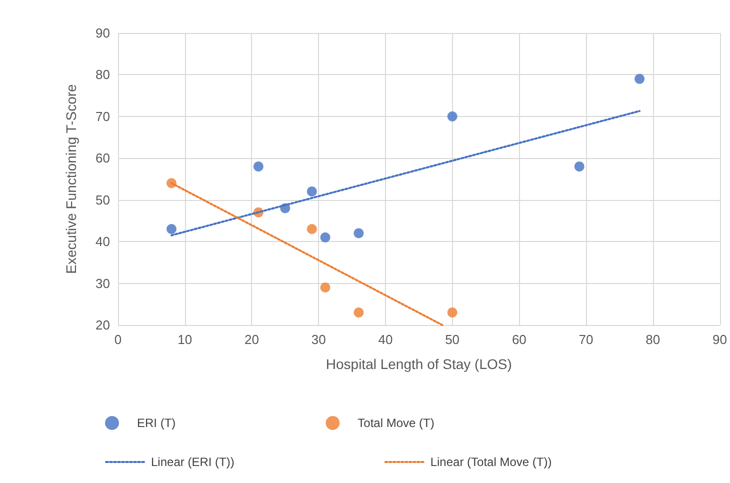 Image resolution: width=730 pixels, height=483 pixels. I want to click on legend-label: ERI (T), so click(156, 423).